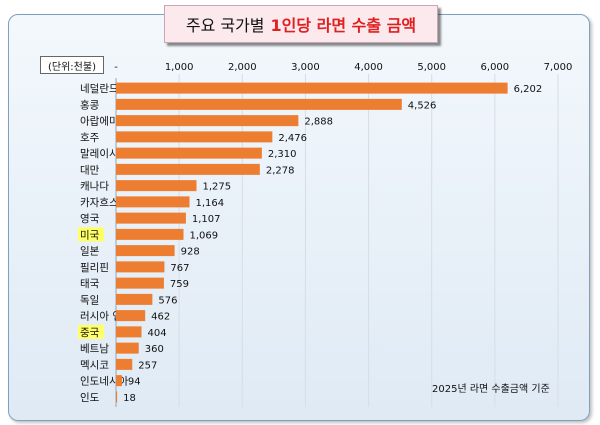  What do you see at coordinates (431, 67) in the screenshot?
I see `x-tick-label: 5,000` at bounding box center [431, 67].